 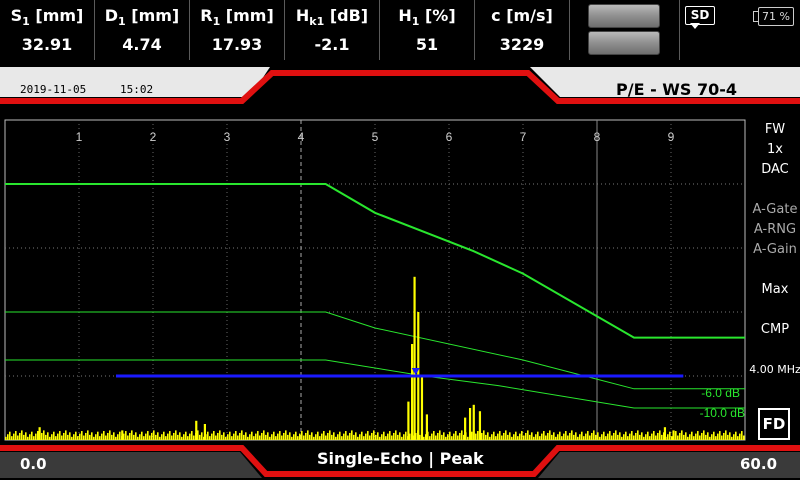 I want to click on dac-label: DAC, so click(x=775, y=169).